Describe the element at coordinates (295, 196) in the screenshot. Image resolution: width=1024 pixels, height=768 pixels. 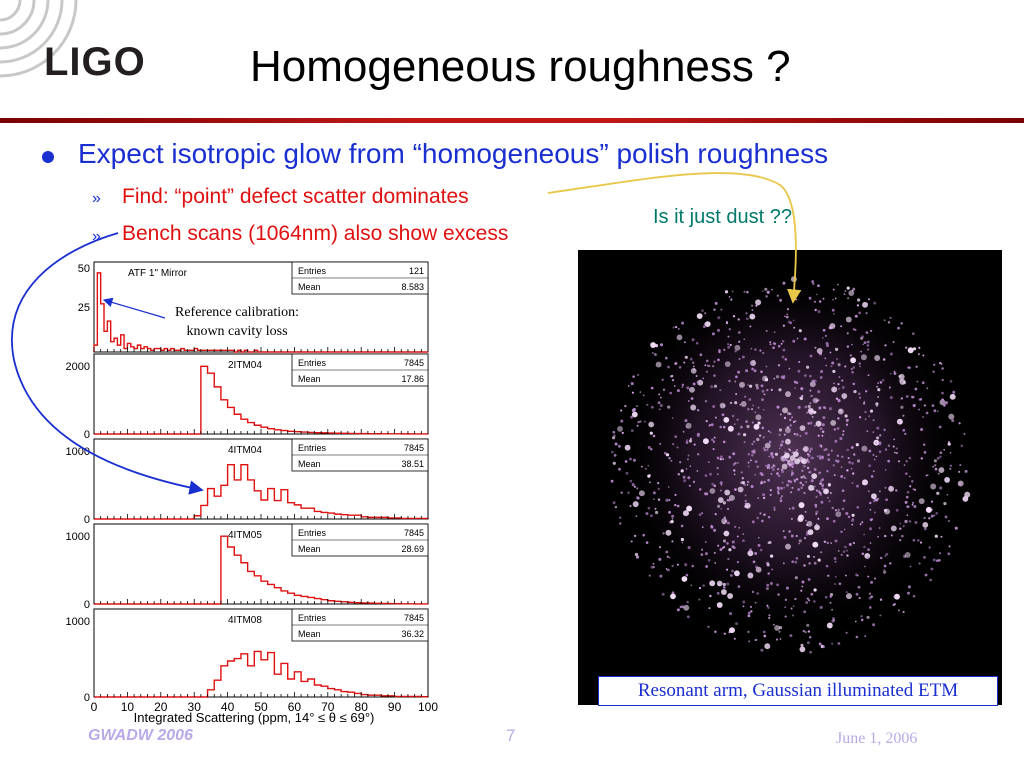
I see `sub-bullet-1: Find: “point” defect scatter dominates` at that location.